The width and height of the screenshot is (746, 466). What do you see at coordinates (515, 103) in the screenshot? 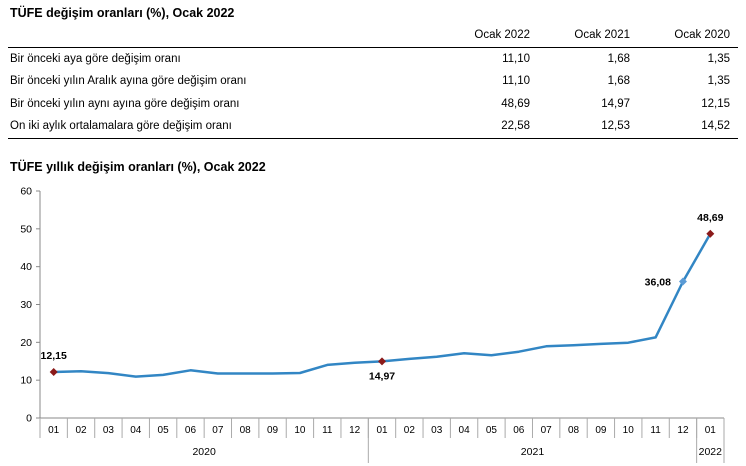
I see `table-cell: 48,69` at bounding box center [515, 103].